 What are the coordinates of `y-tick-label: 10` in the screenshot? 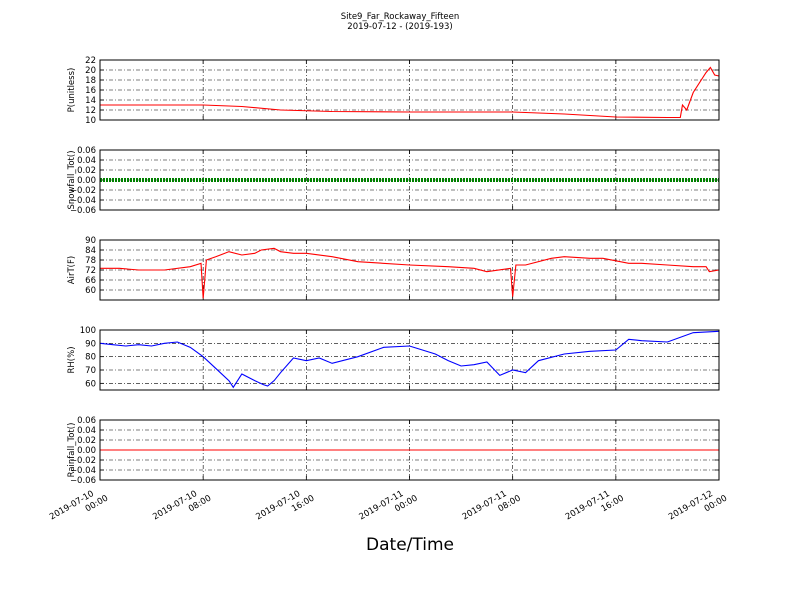 It's located at (90, 121).